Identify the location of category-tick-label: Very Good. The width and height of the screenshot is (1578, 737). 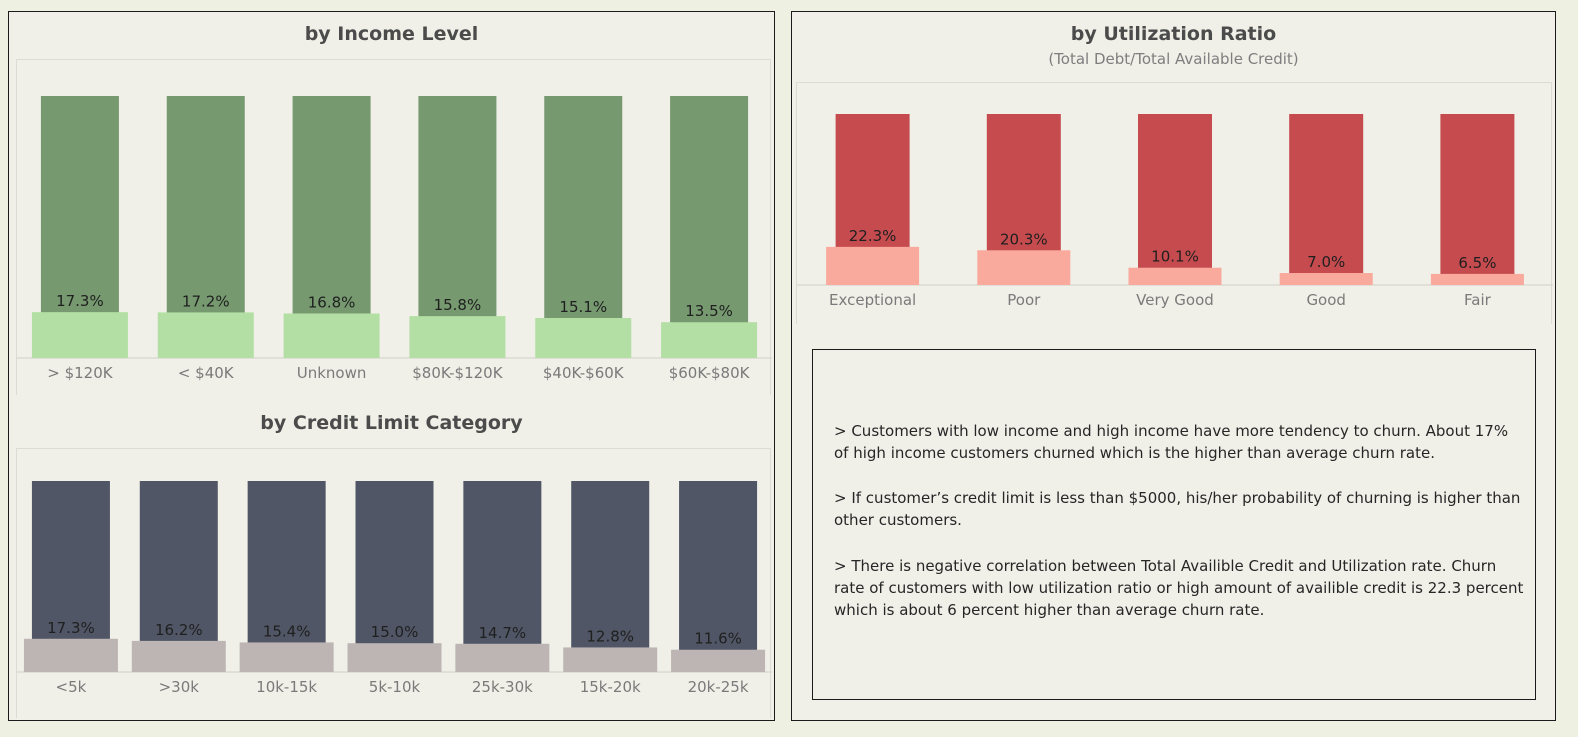
(1175, 300).